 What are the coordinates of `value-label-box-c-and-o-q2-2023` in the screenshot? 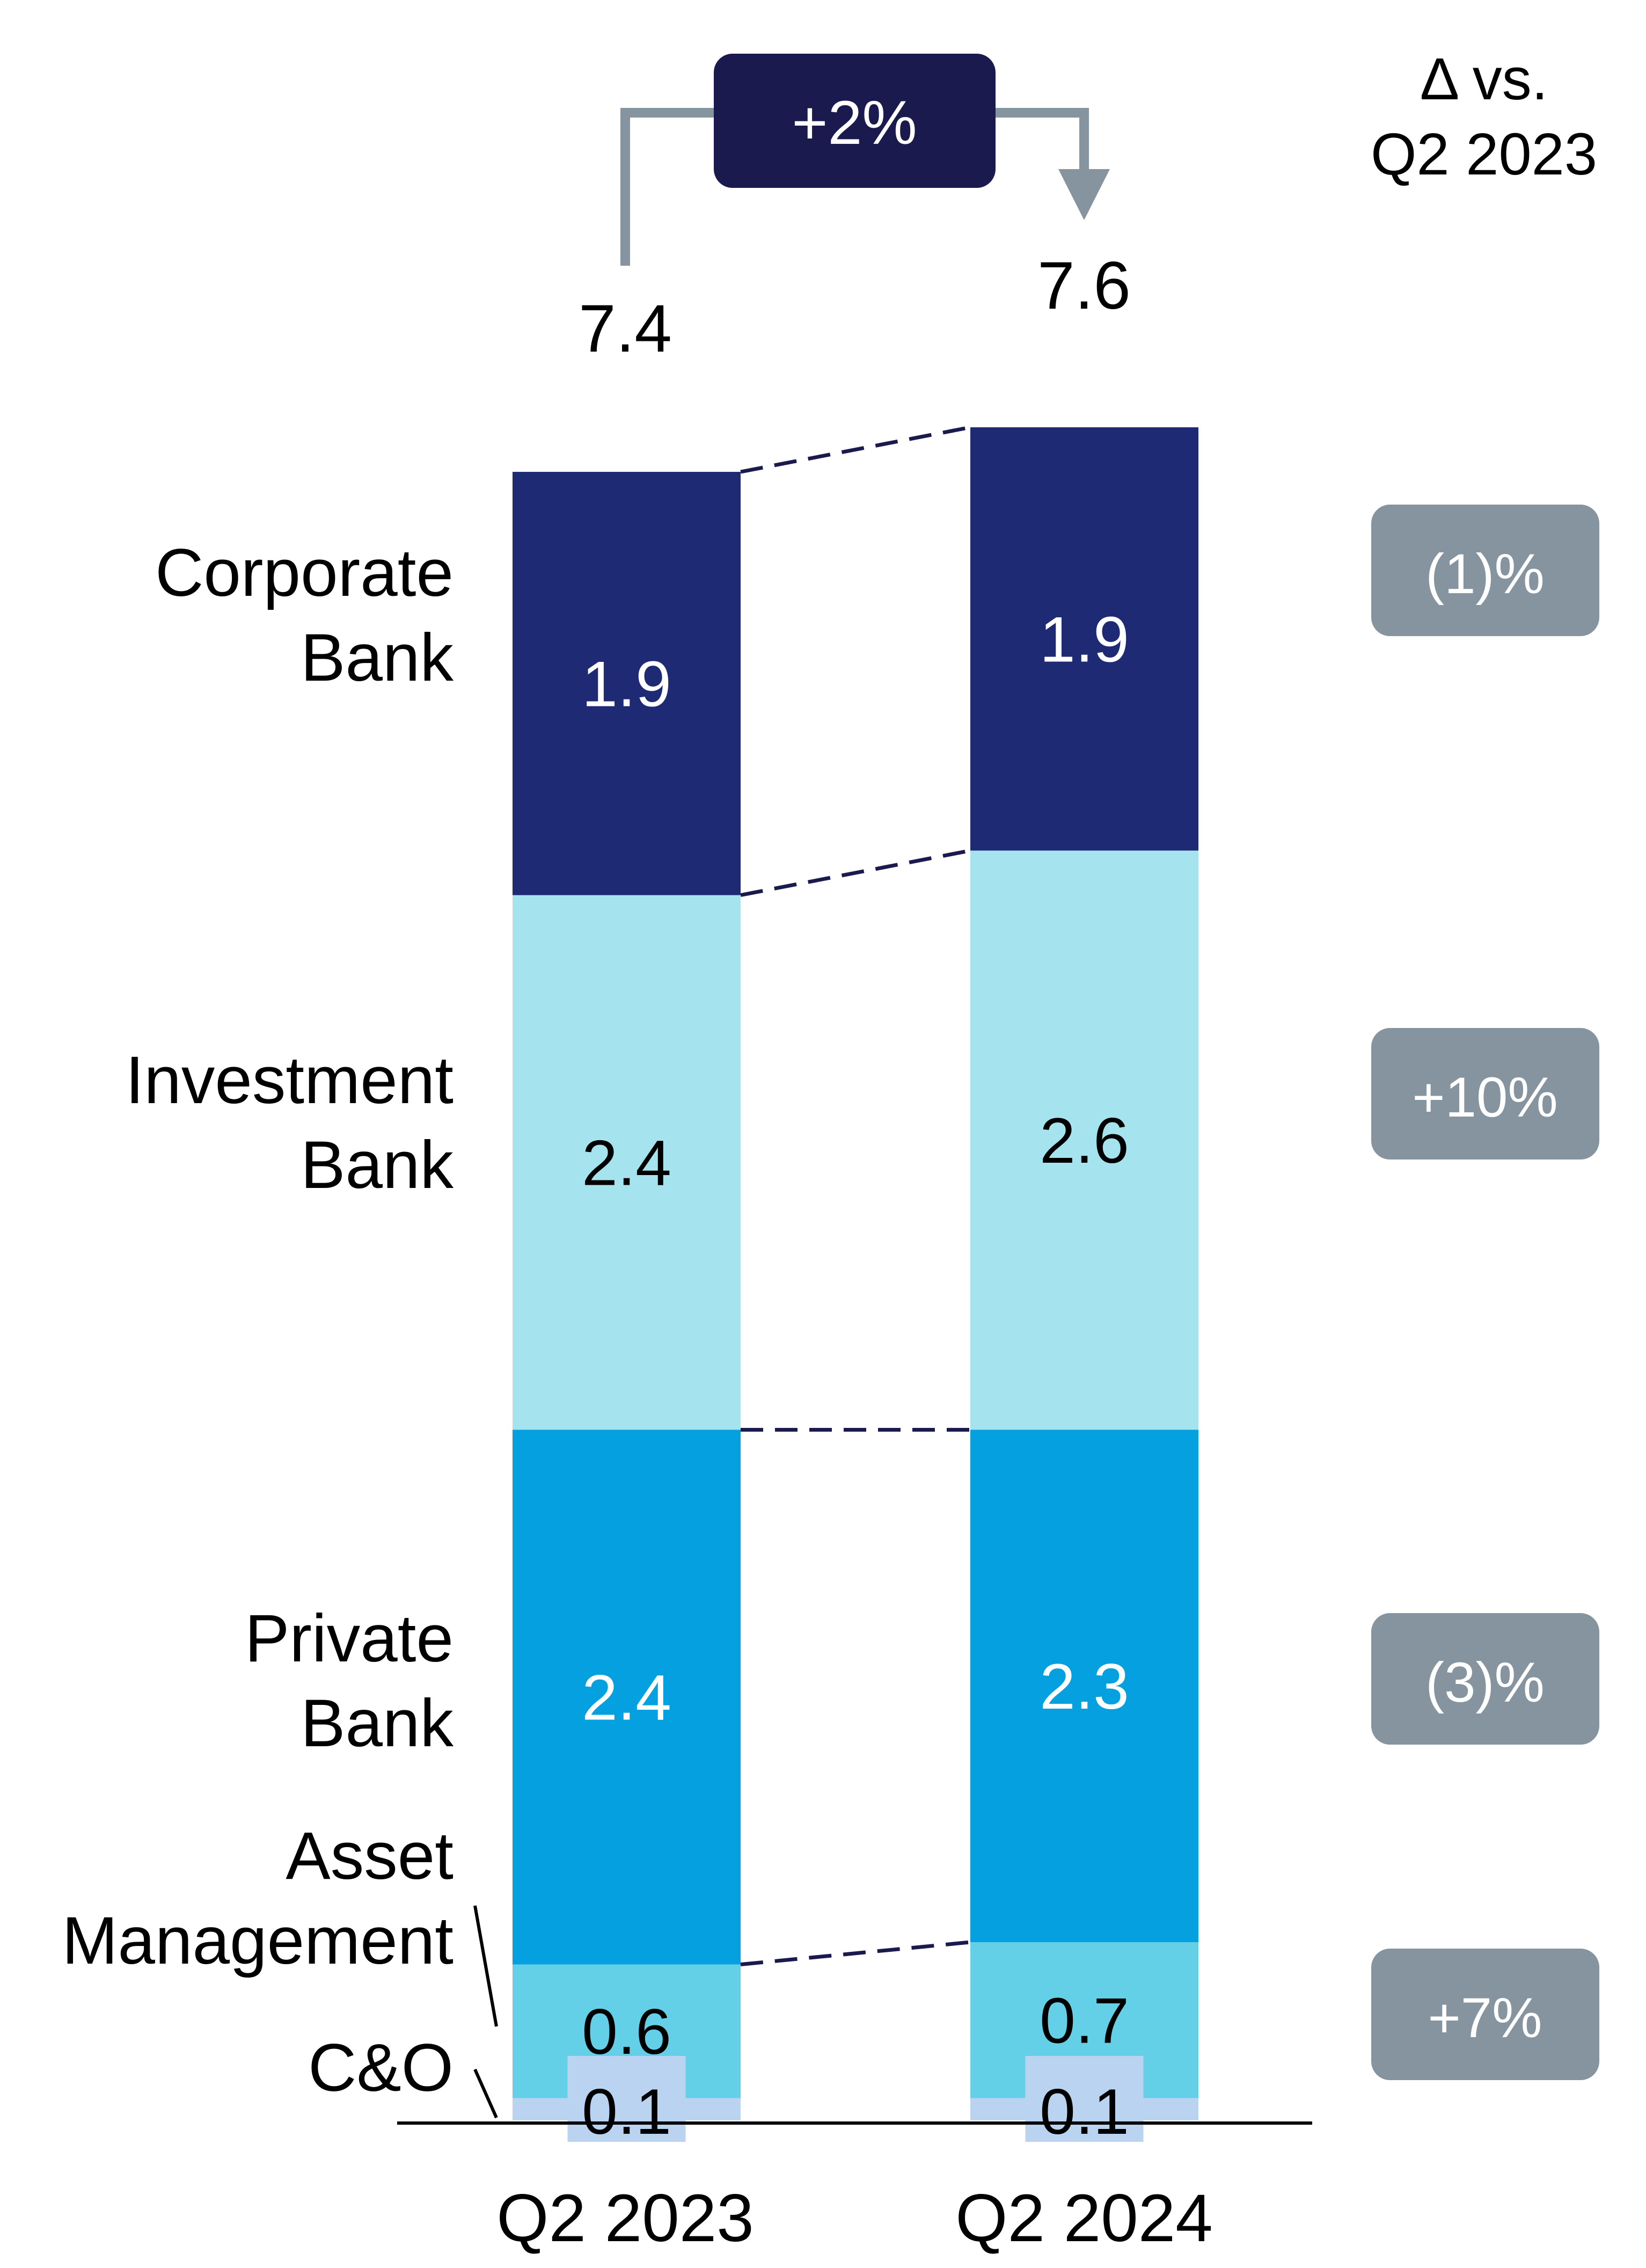 It's located at (626, 2099).